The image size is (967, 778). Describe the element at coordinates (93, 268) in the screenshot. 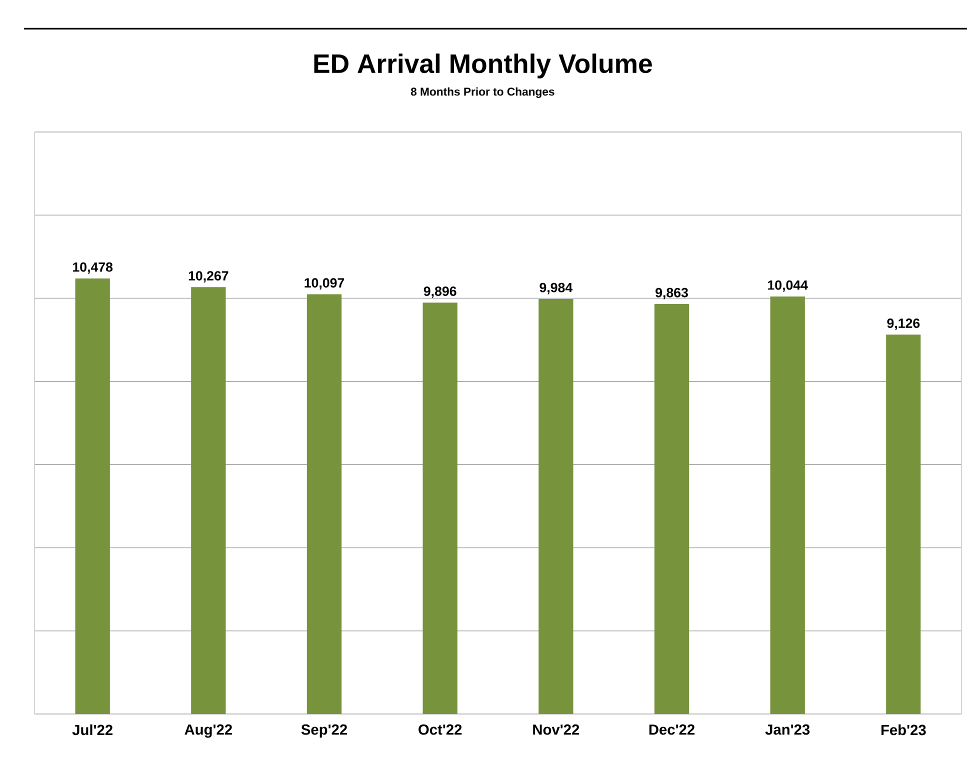

I see `data-label: 10,478` at that location.